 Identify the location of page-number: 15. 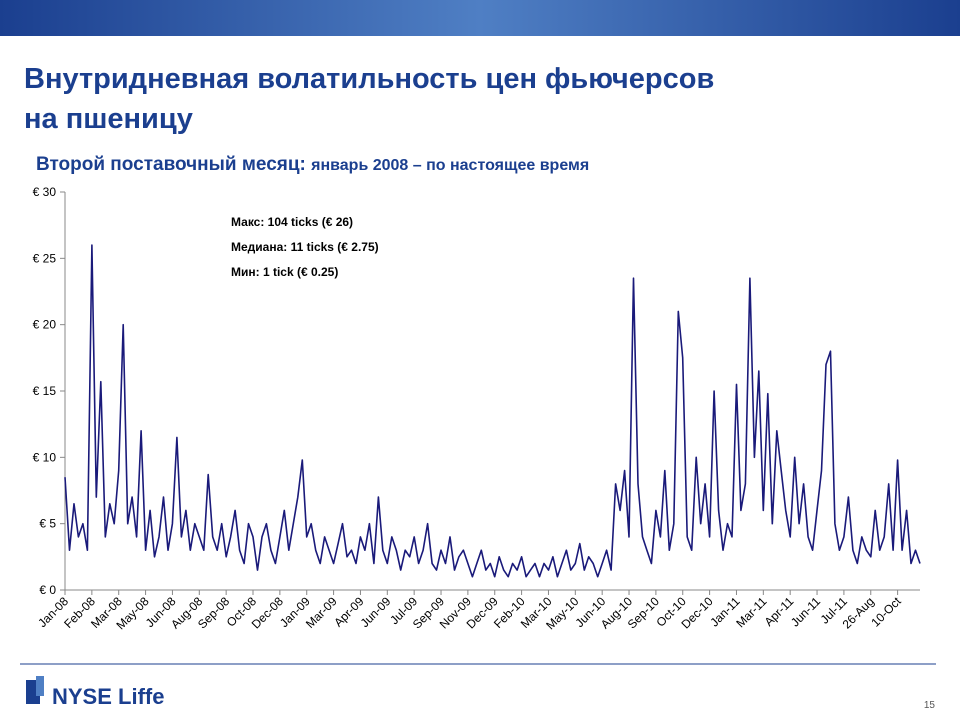
(930, 705).